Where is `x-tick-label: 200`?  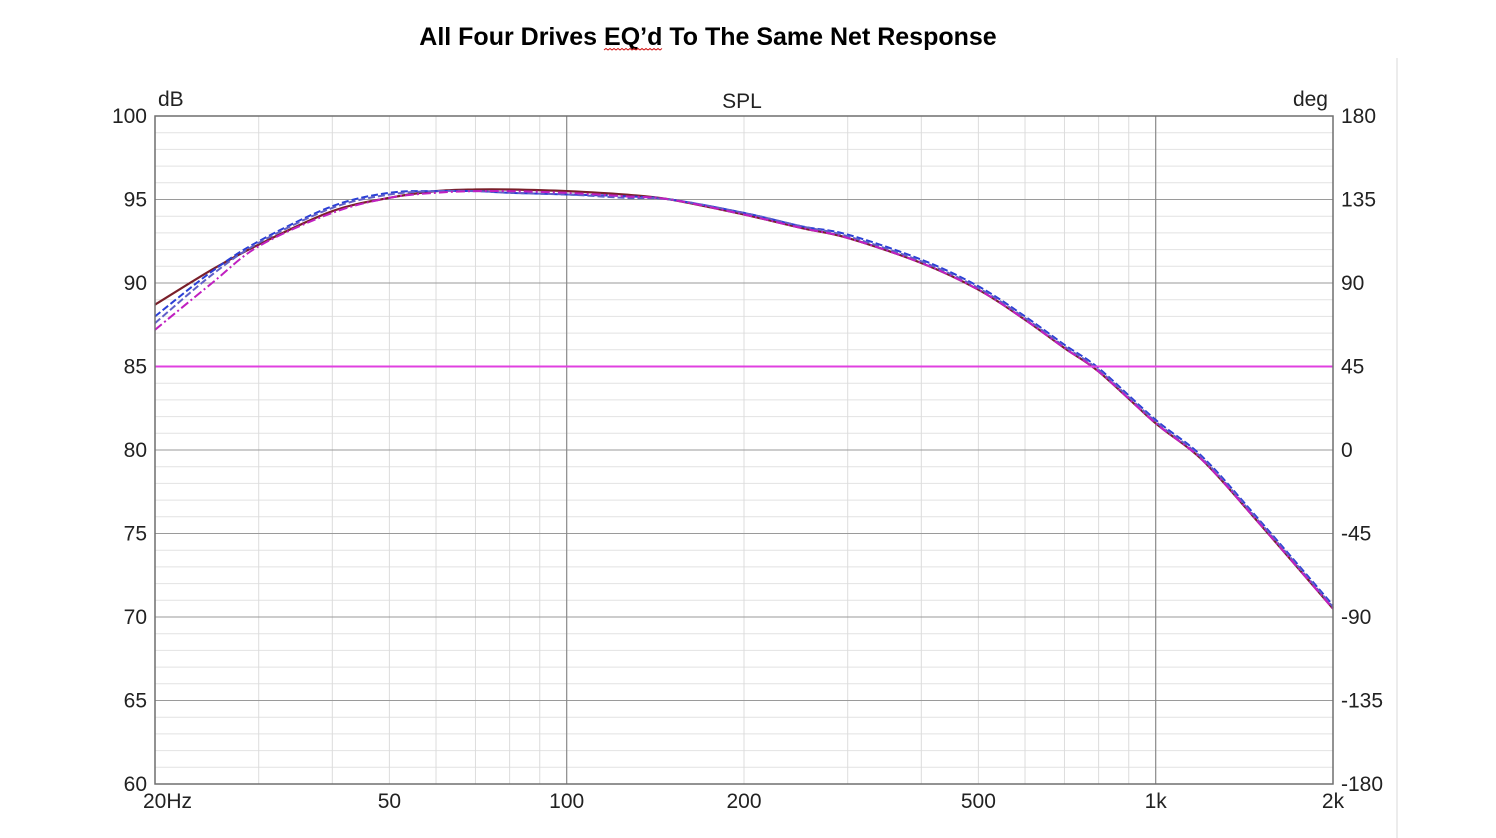 x-tick-label: 200 is located at coordinates (743, 801).